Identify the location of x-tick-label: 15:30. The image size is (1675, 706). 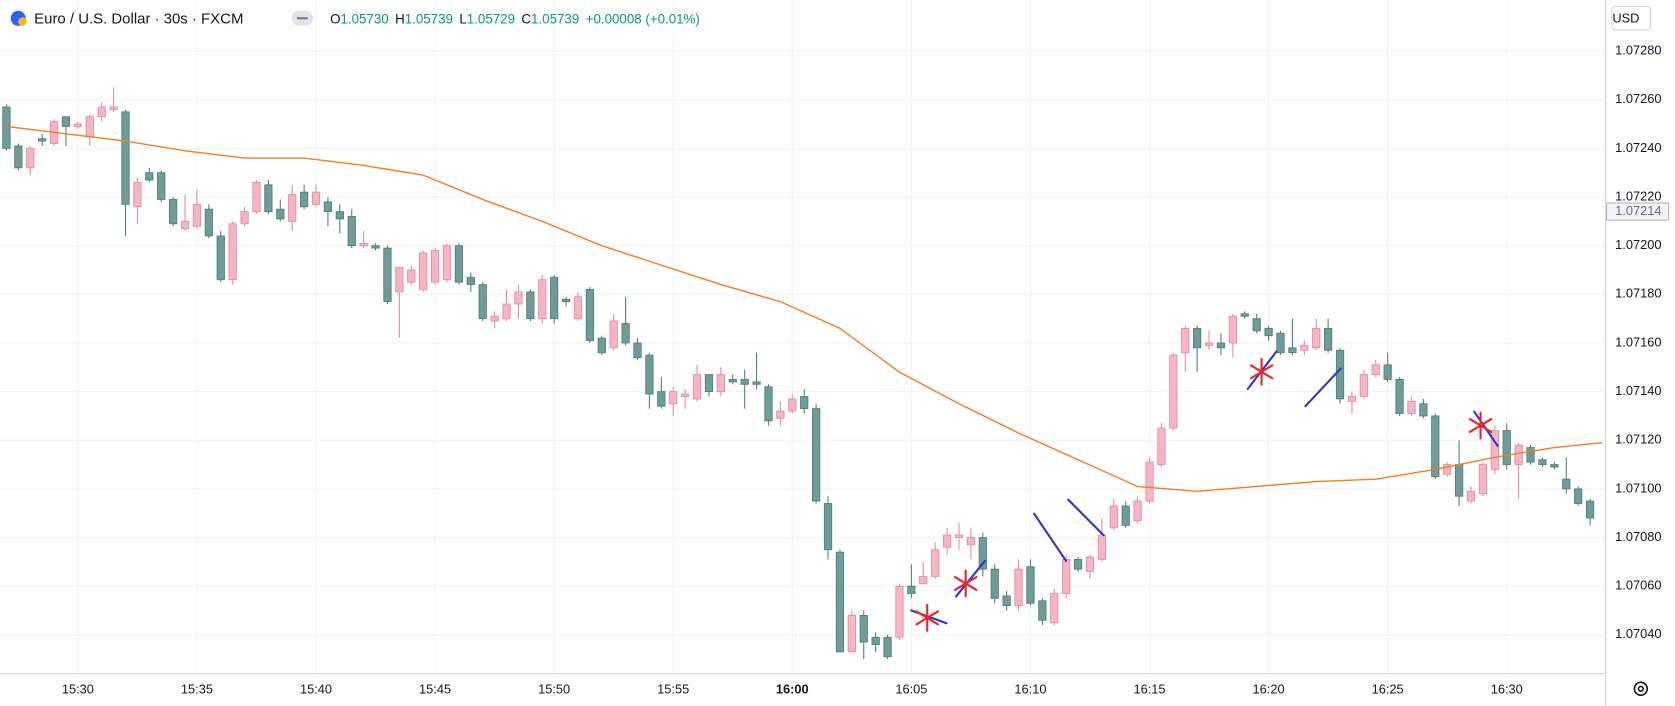
(78, 688).